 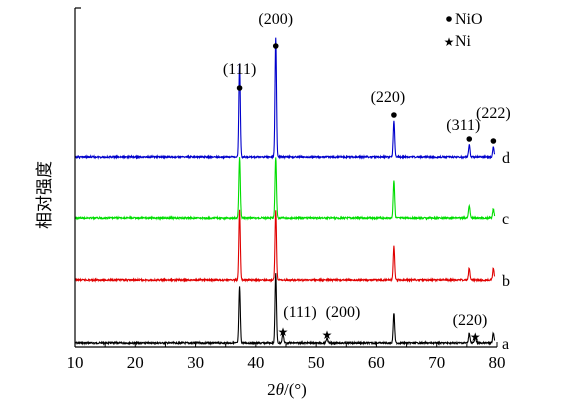 I want to click on ni-label: (220), so click(x=470, y=320).